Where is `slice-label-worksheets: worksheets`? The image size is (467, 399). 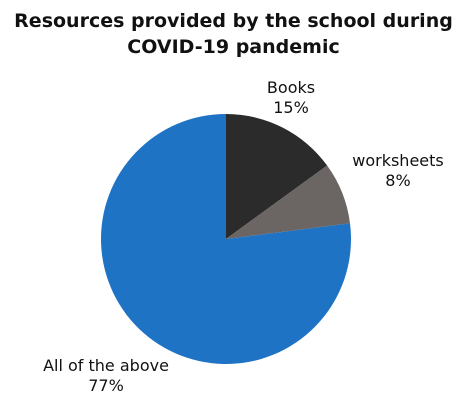
slice-label-worksheets: worksheets is located at coordinates (398, 160).